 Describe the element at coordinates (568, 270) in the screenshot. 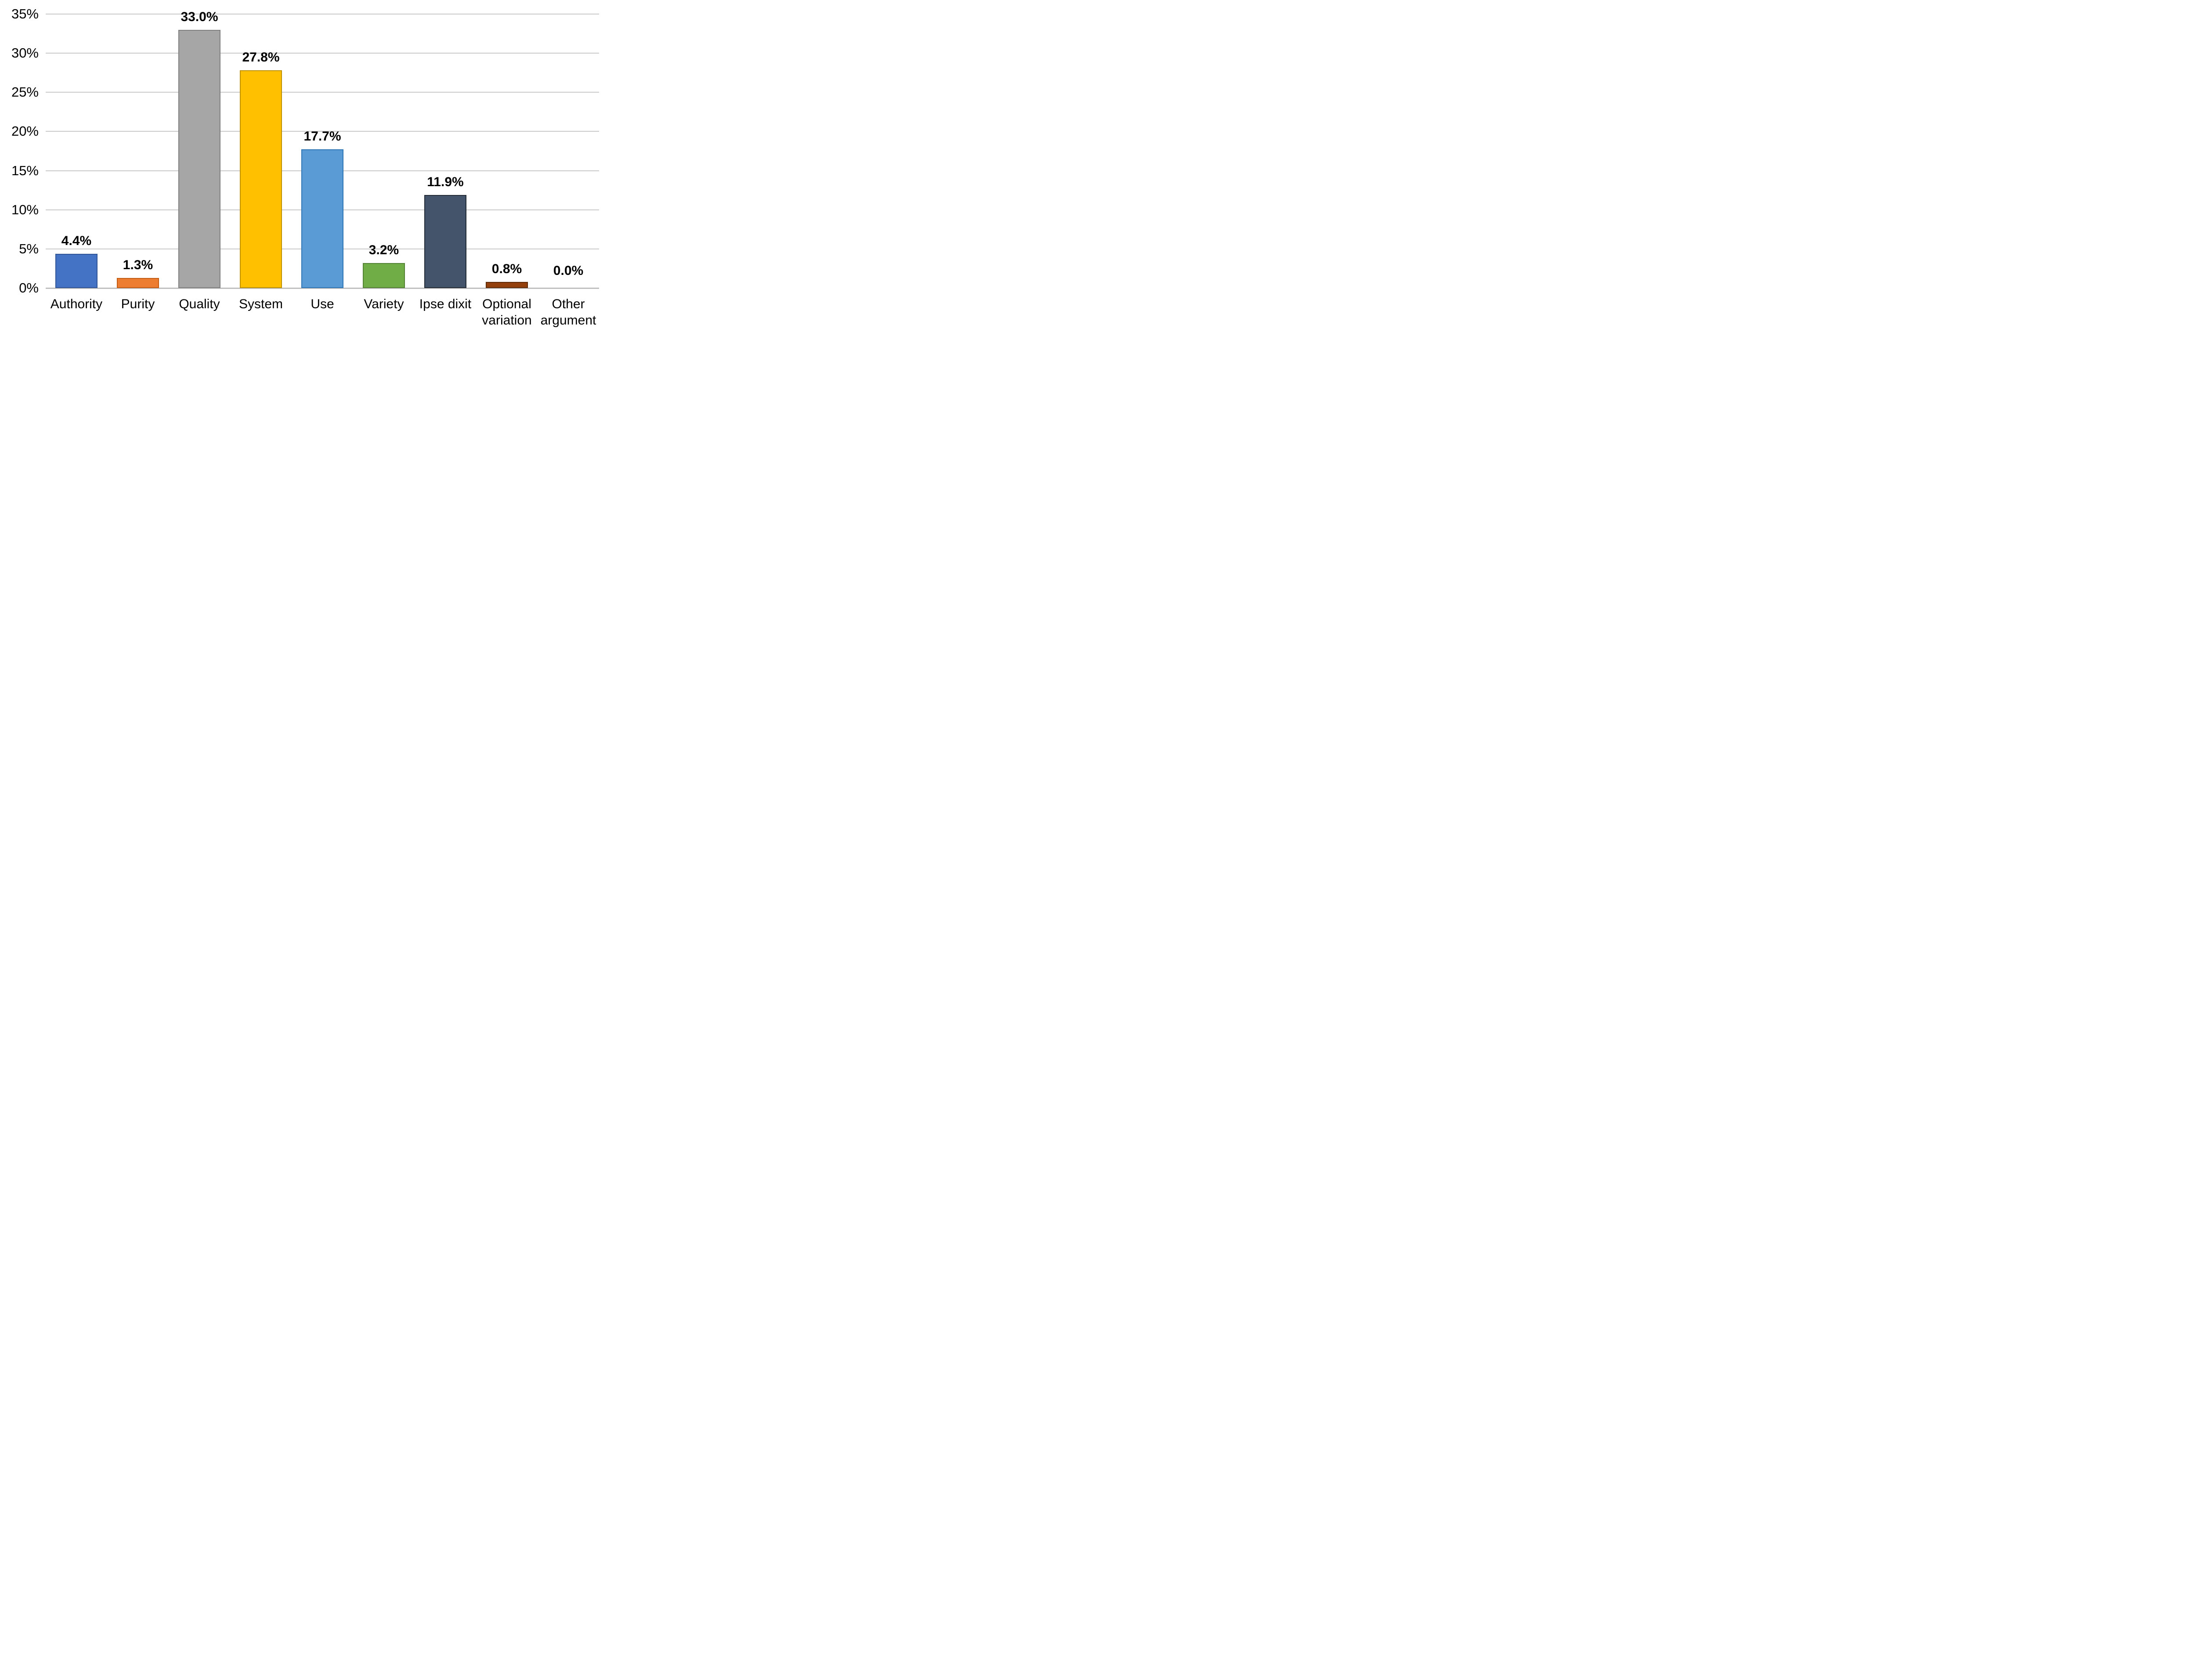

I see `bar-value-label-other-argument: 0.0%` at that location.